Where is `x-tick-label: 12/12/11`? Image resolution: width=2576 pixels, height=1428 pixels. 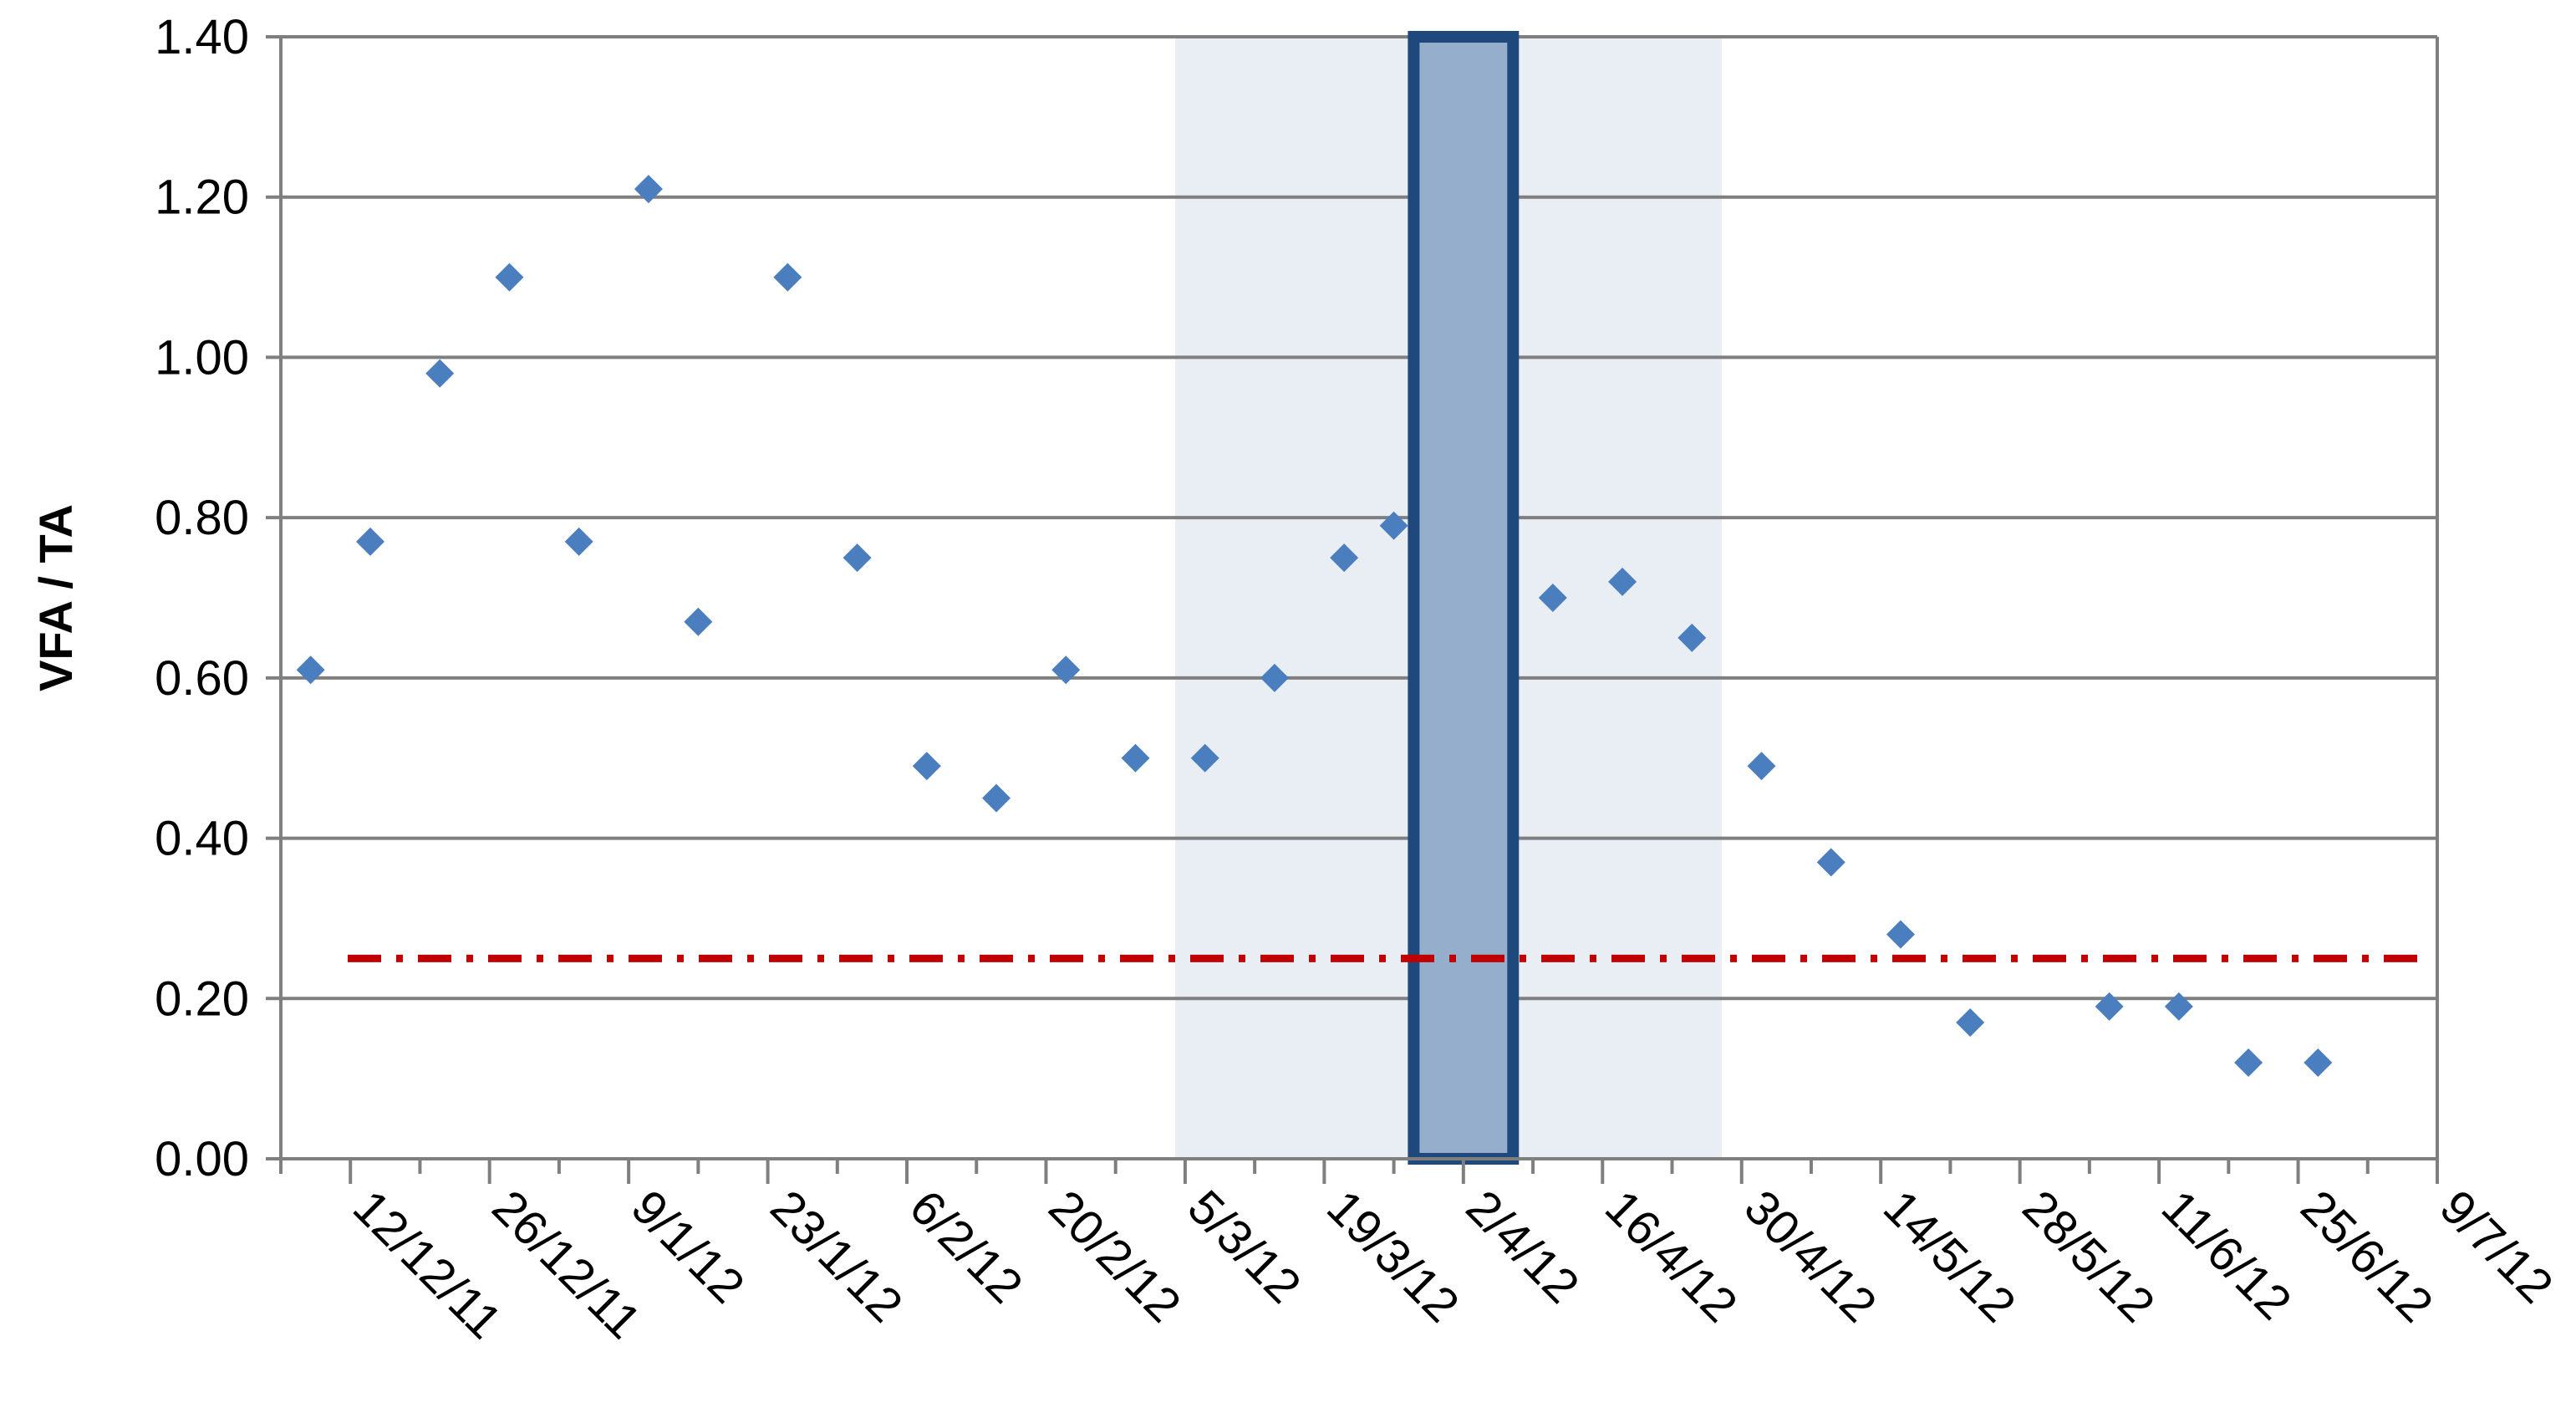
x-tick-label: 12/12/11 is located at coordinates (427, 1264).